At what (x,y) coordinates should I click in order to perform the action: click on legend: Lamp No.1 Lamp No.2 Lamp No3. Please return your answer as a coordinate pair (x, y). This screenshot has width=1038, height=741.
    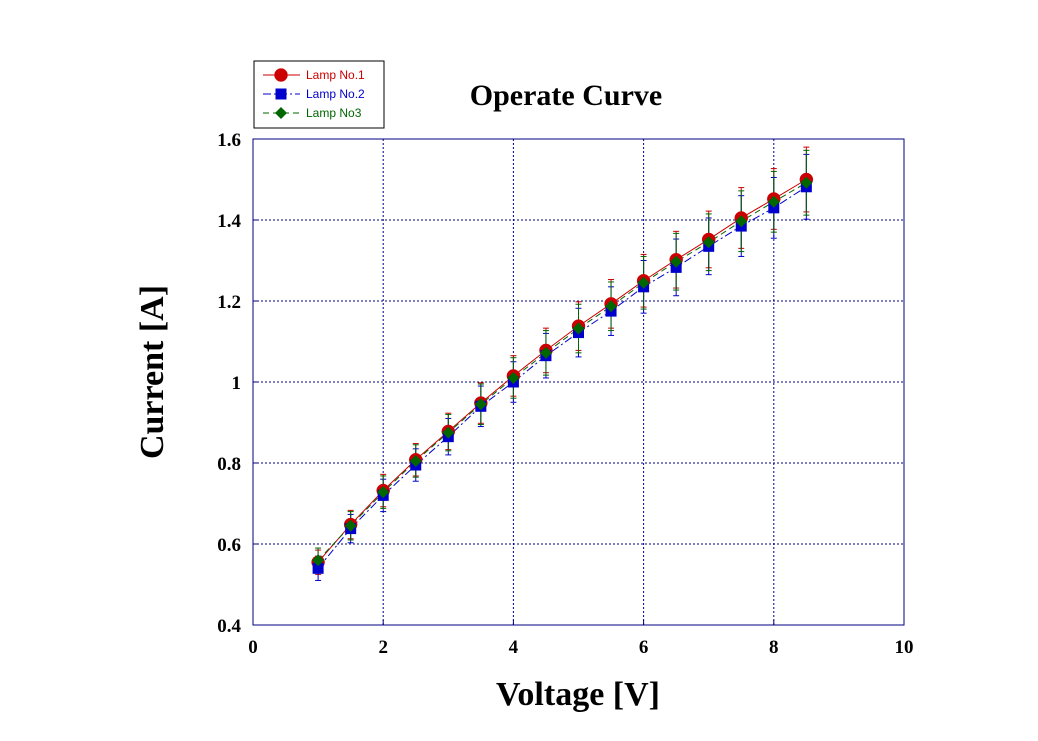
    Looking at the image, I should click on (319, 94).